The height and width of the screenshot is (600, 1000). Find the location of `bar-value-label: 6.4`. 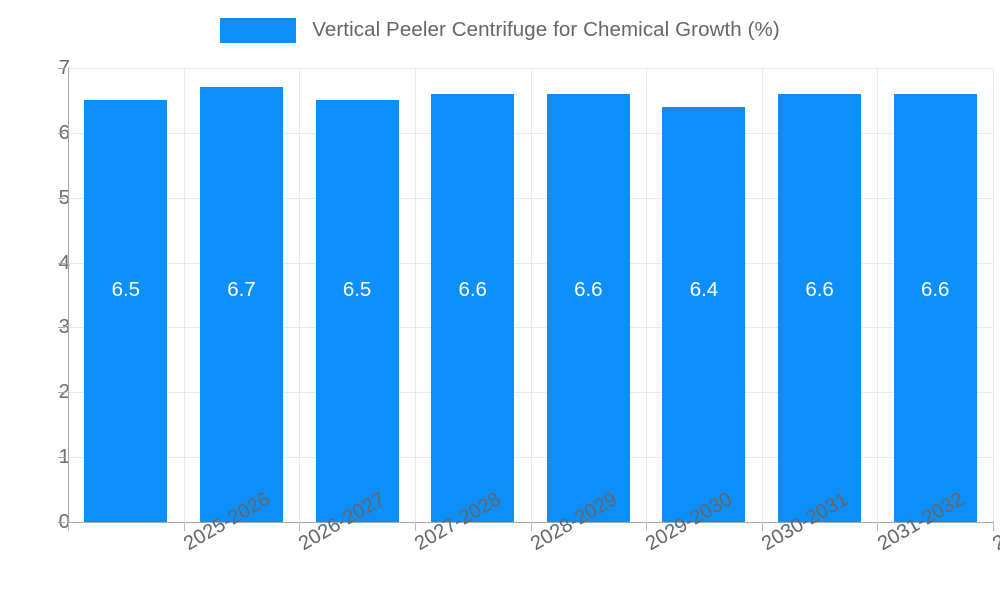

bar-value-label: 6.4 is located at coordinates (704, 289).